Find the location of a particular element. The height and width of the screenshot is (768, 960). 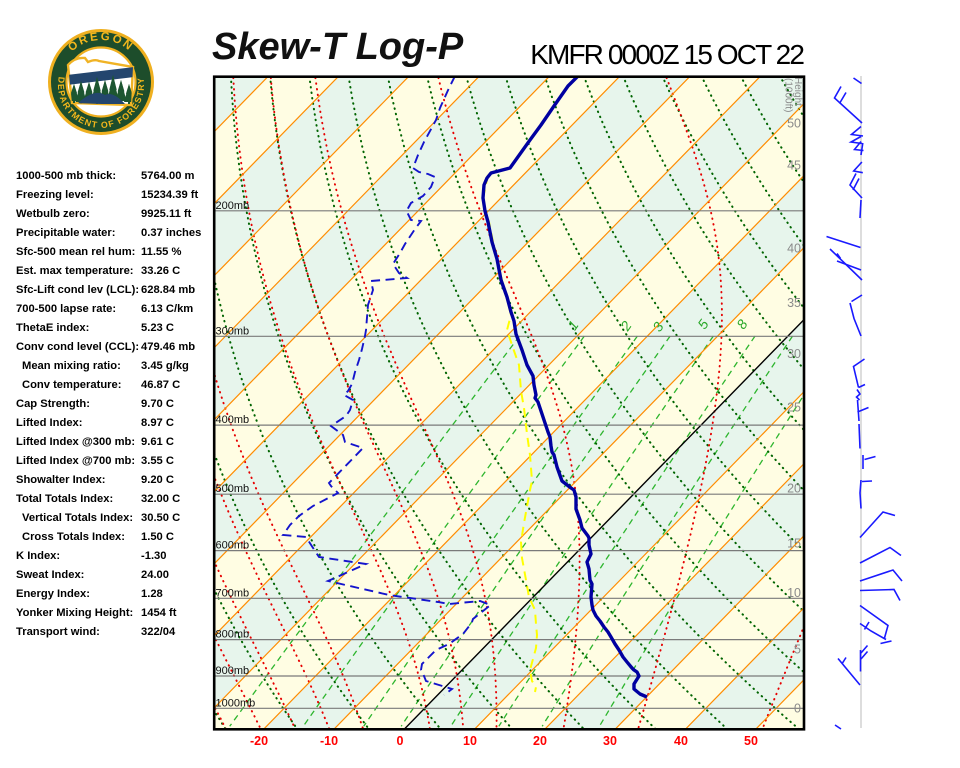

svg-text: 30 is located at coordinates (794, 354).